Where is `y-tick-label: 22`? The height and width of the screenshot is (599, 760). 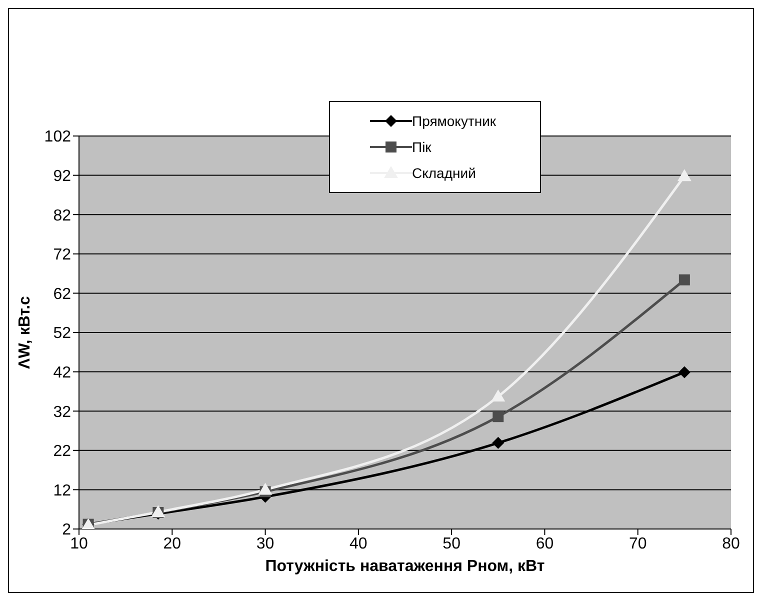
y-tick-label: 22 is located at coordinates (62, 451).